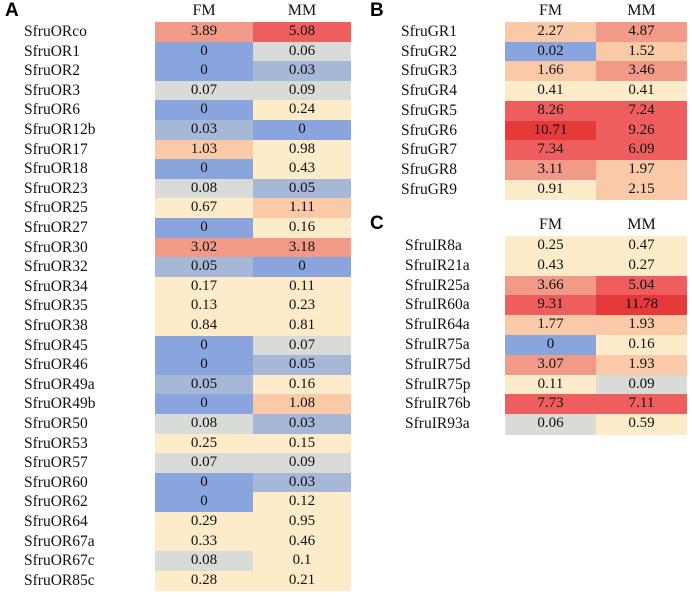 The height and width of the screenshot is (604, 692). I want to click on heatmap-cell: 0.13, so click(204, 306).